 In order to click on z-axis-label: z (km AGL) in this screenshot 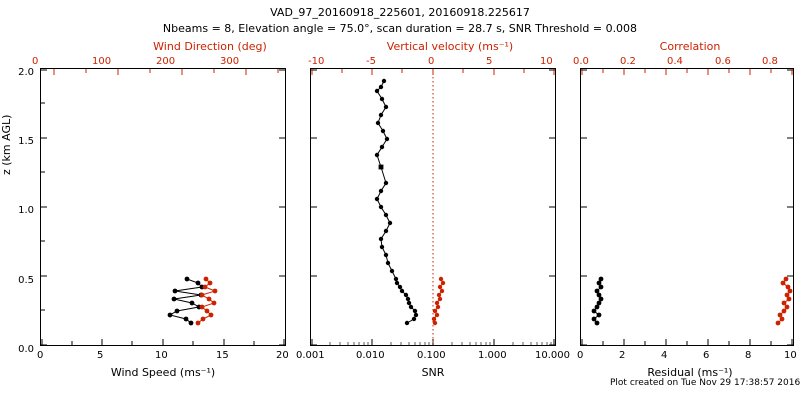, I will do `click(6, 144)`.